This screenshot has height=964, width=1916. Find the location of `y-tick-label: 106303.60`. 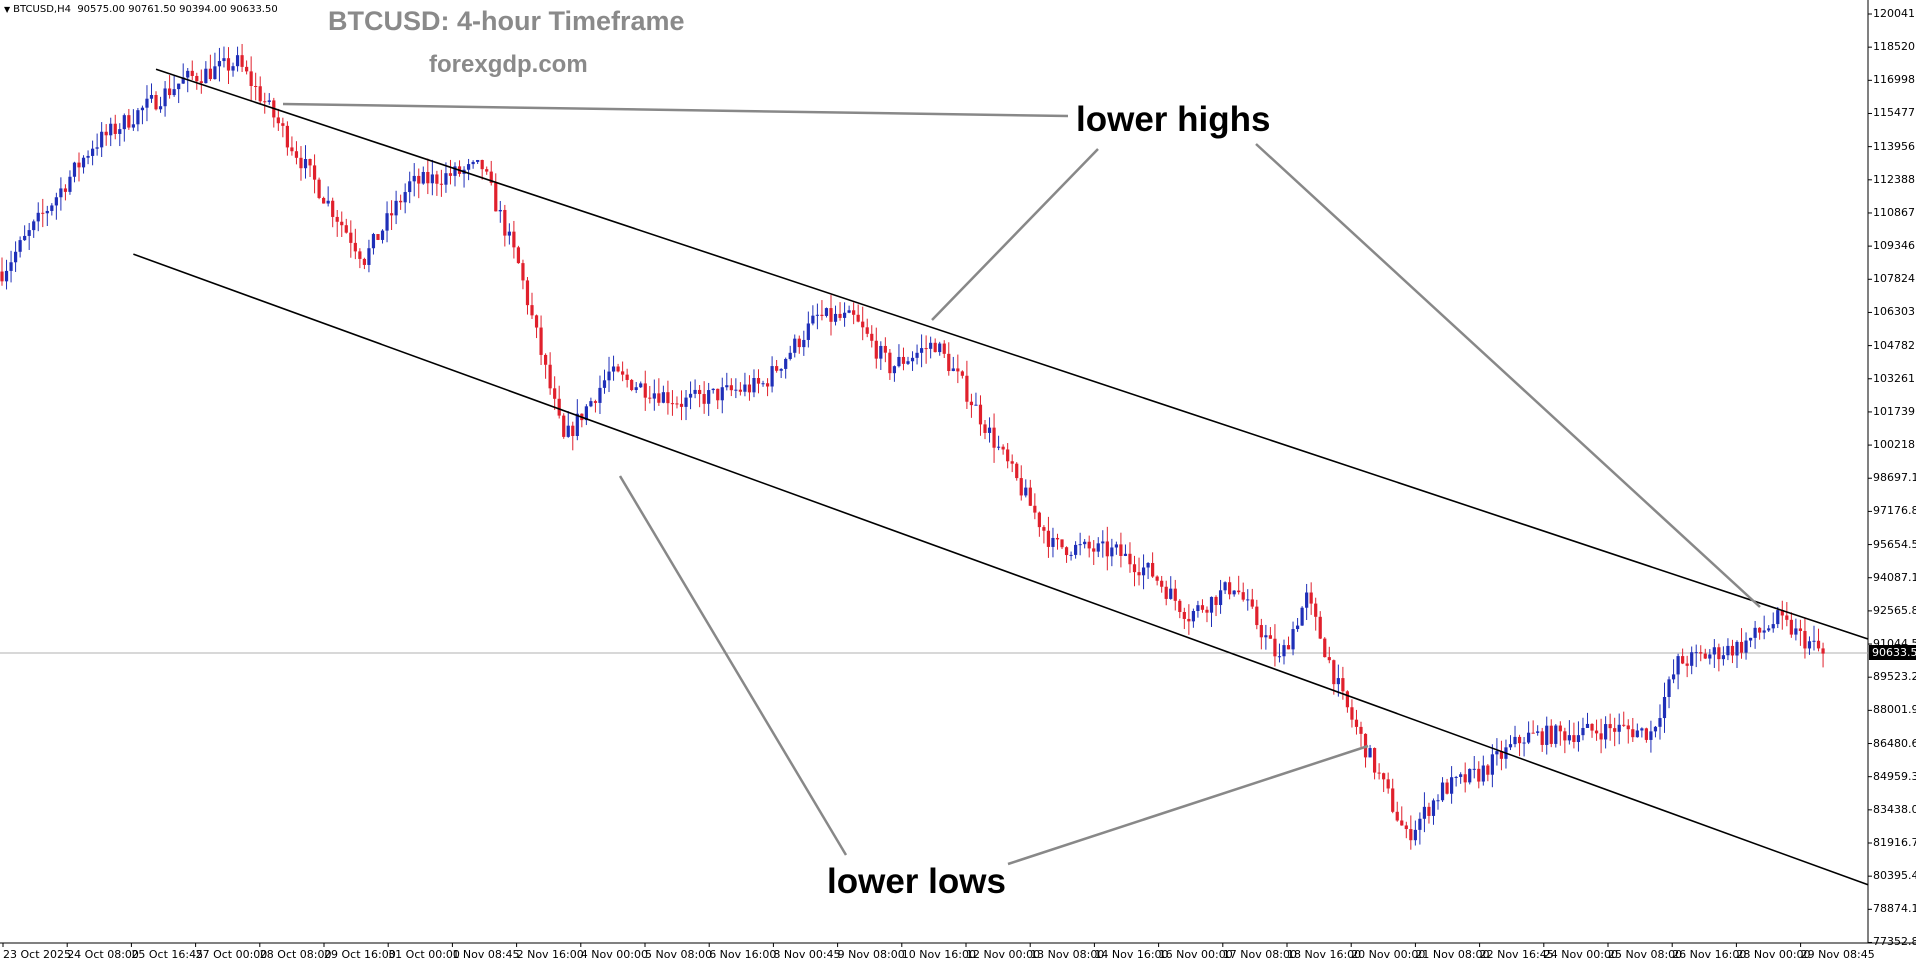

y-tick-label: 106303.60 is located at coordinates (1894, 312).